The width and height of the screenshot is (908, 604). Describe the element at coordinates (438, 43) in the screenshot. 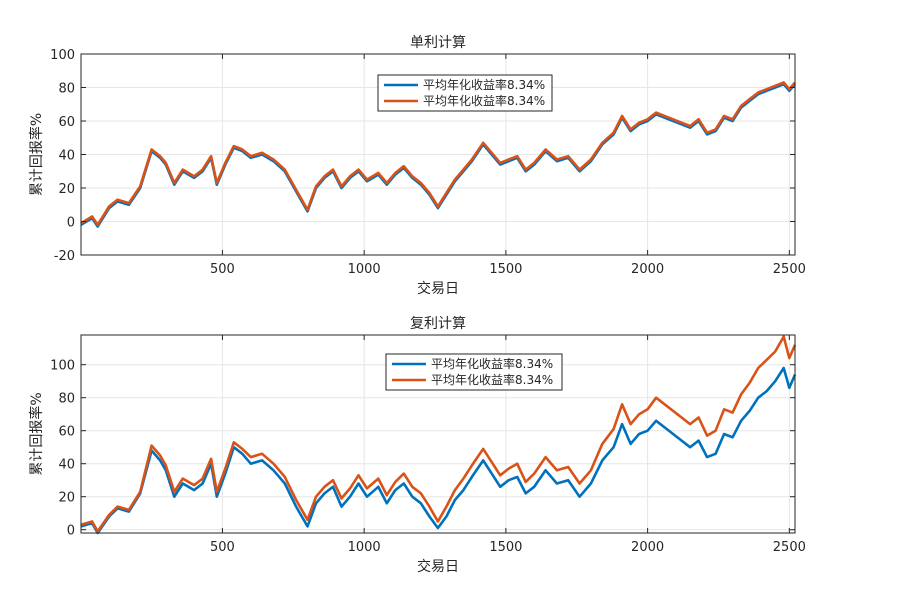

I see `chart-title: 单利计算` at that location.